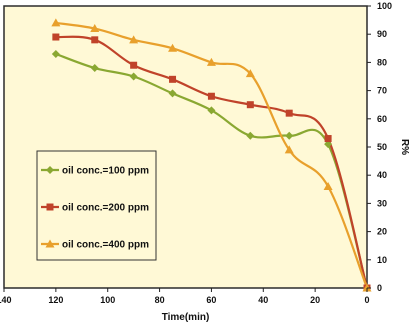  I want to click on y-tick-label: 30, so click(382, 203).